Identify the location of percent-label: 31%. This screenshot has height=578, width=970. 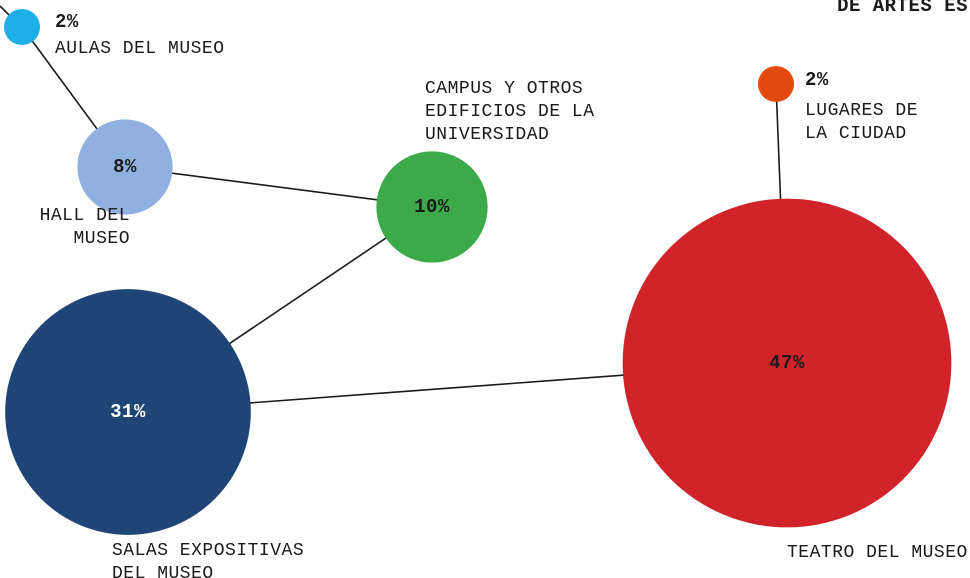
(128, 412).